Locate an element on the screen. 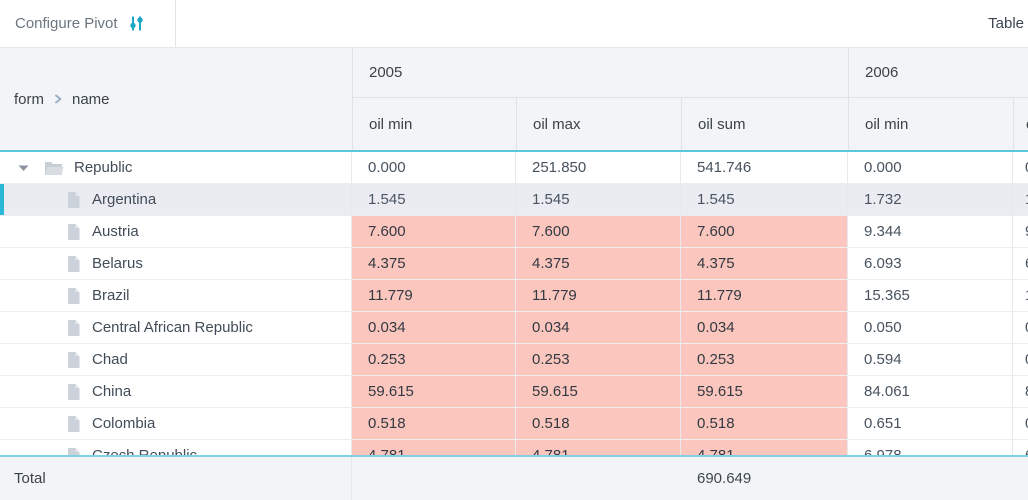  toolbar: Configure Pivot Table is located at coordinates (514, 24).